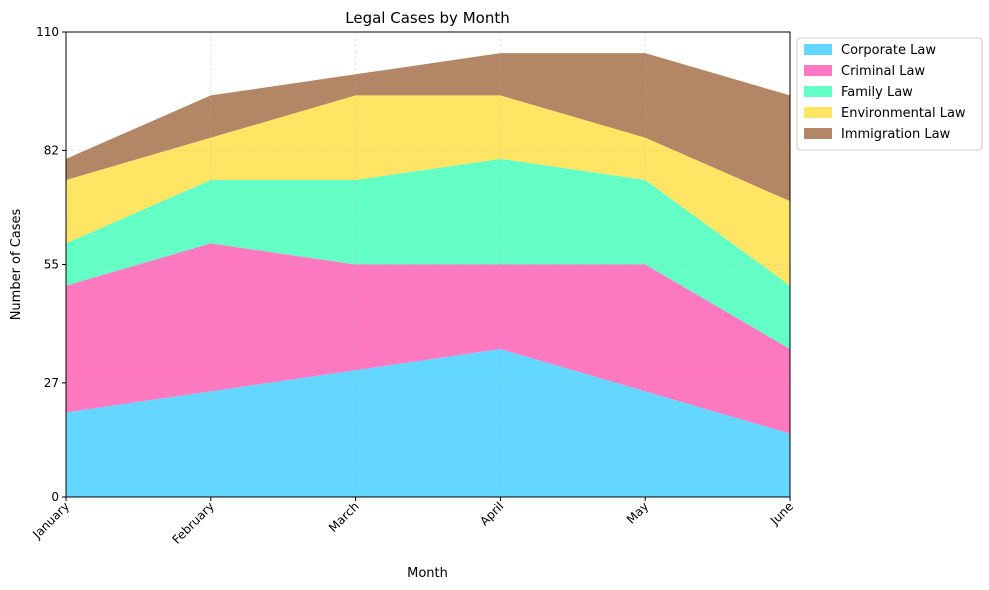 This screenshot has height=590, width=989. What do you see at coordinates (193, 523) in the screenshot?
I see `x-tick-label: February` at bounding box center [193, 523].